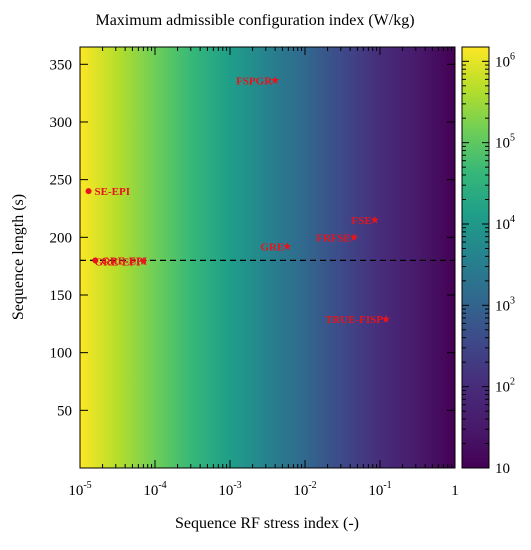  Describe the element at coordinates (18, 257) in the screenshot. I see `y-axis-label: Sequence length (s)` at that location.